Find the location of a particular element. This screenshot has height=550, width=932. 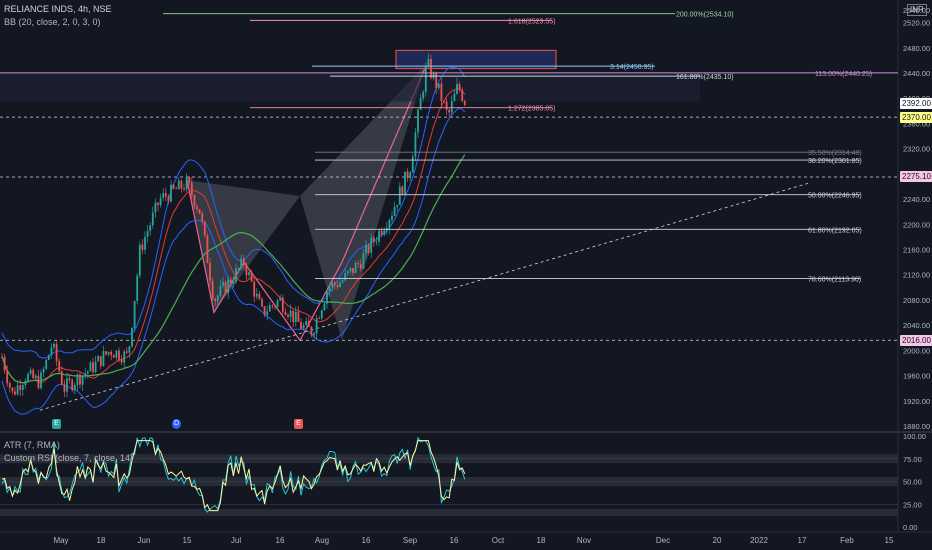

price-tick-label: 2240.00 is located at coordinates (916, 199).